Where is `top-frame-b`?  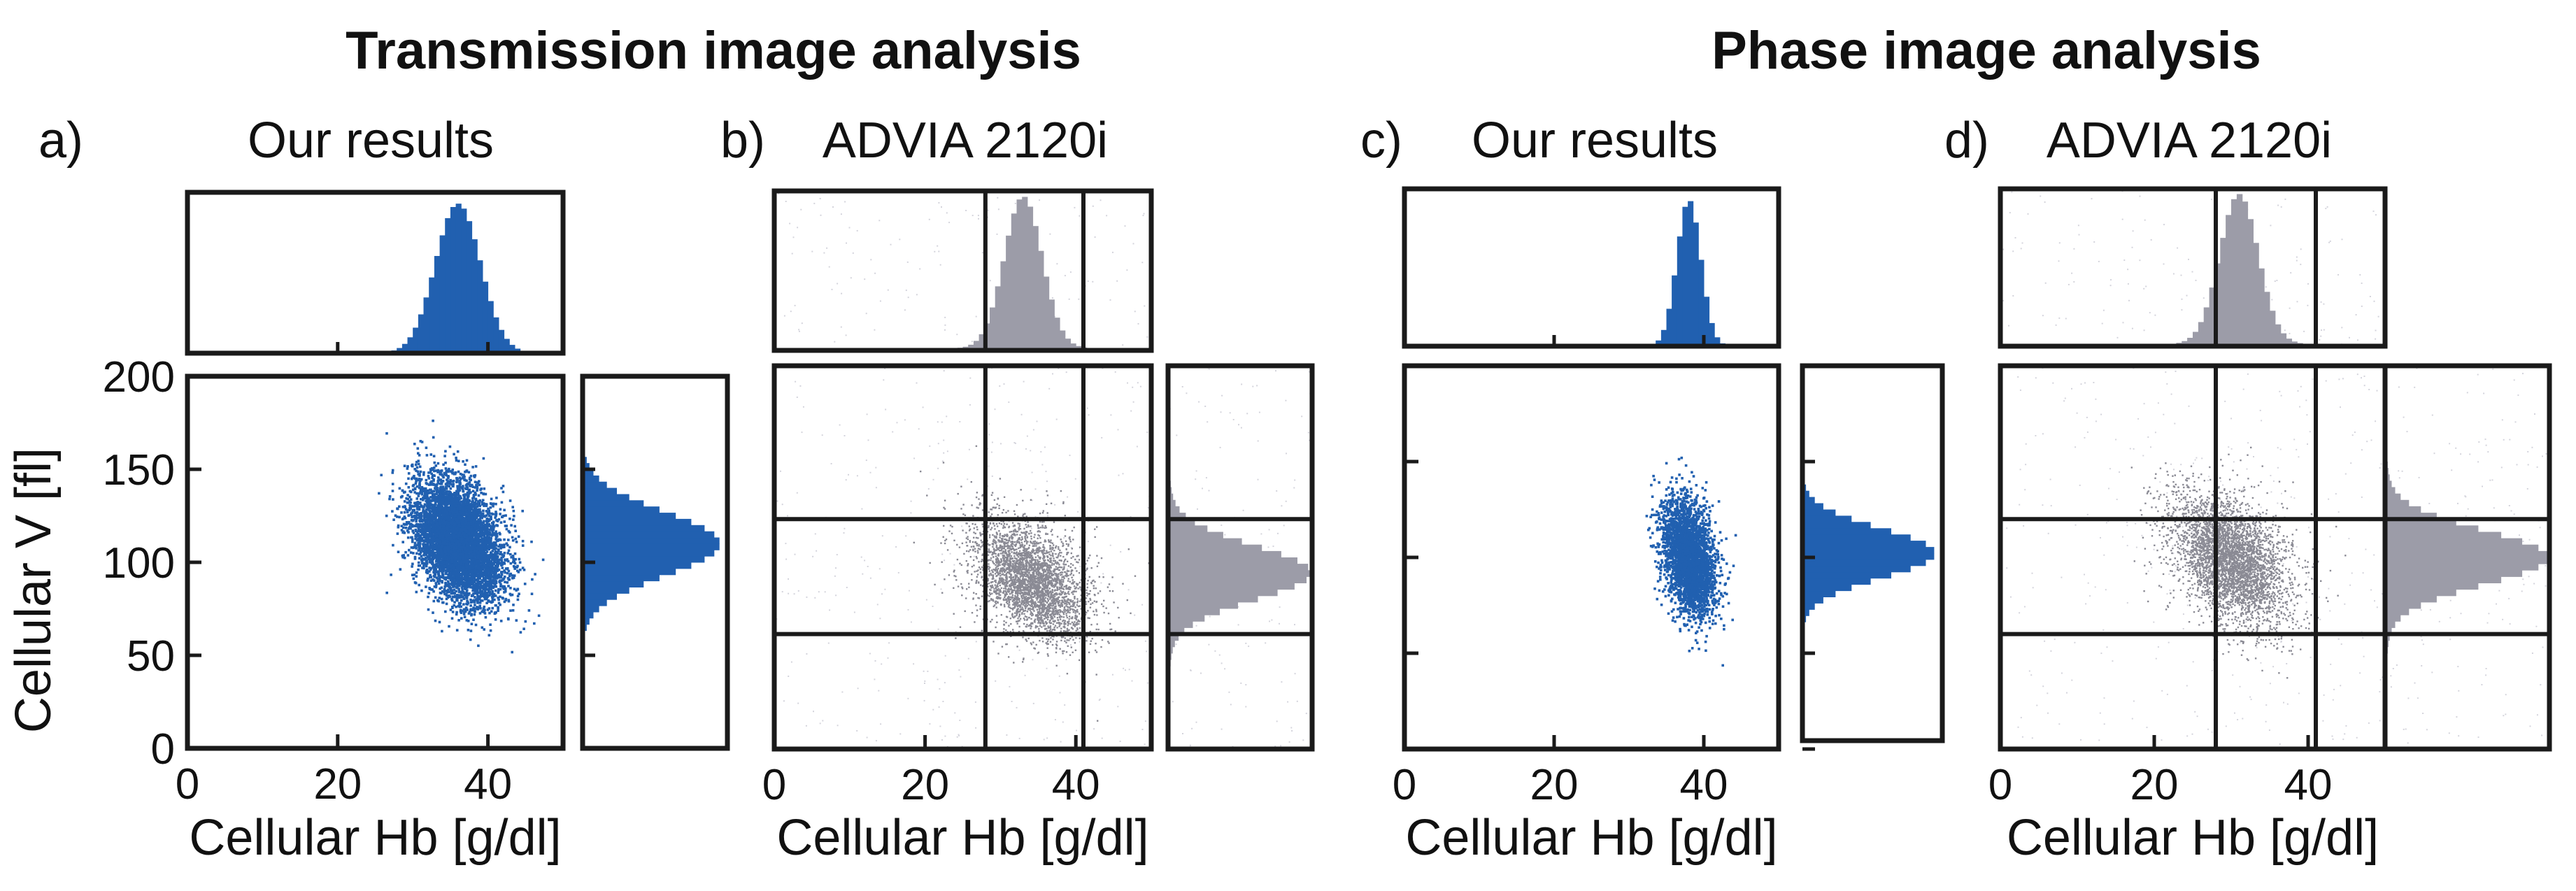
top-frame-b is located at coordinates (962, 270).